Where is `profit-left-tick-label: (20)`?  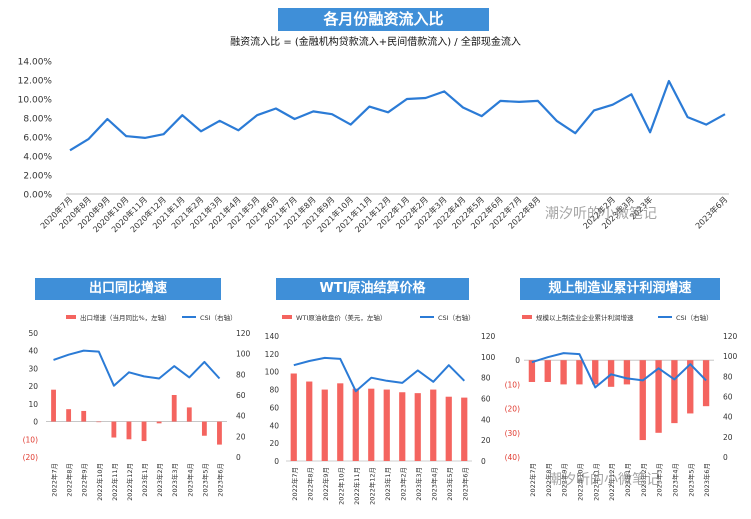
profit-left-tick-label: (20) is located at coordinates (512, 409).